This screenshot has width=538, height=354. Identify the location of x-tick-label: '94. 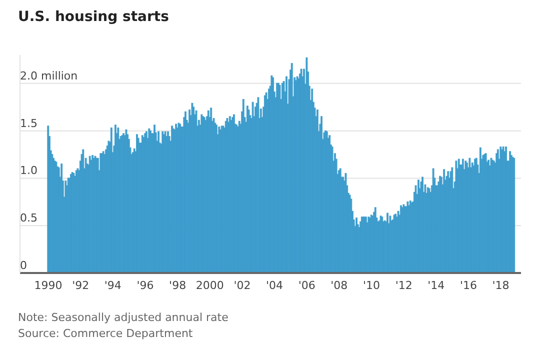
(113, 285).